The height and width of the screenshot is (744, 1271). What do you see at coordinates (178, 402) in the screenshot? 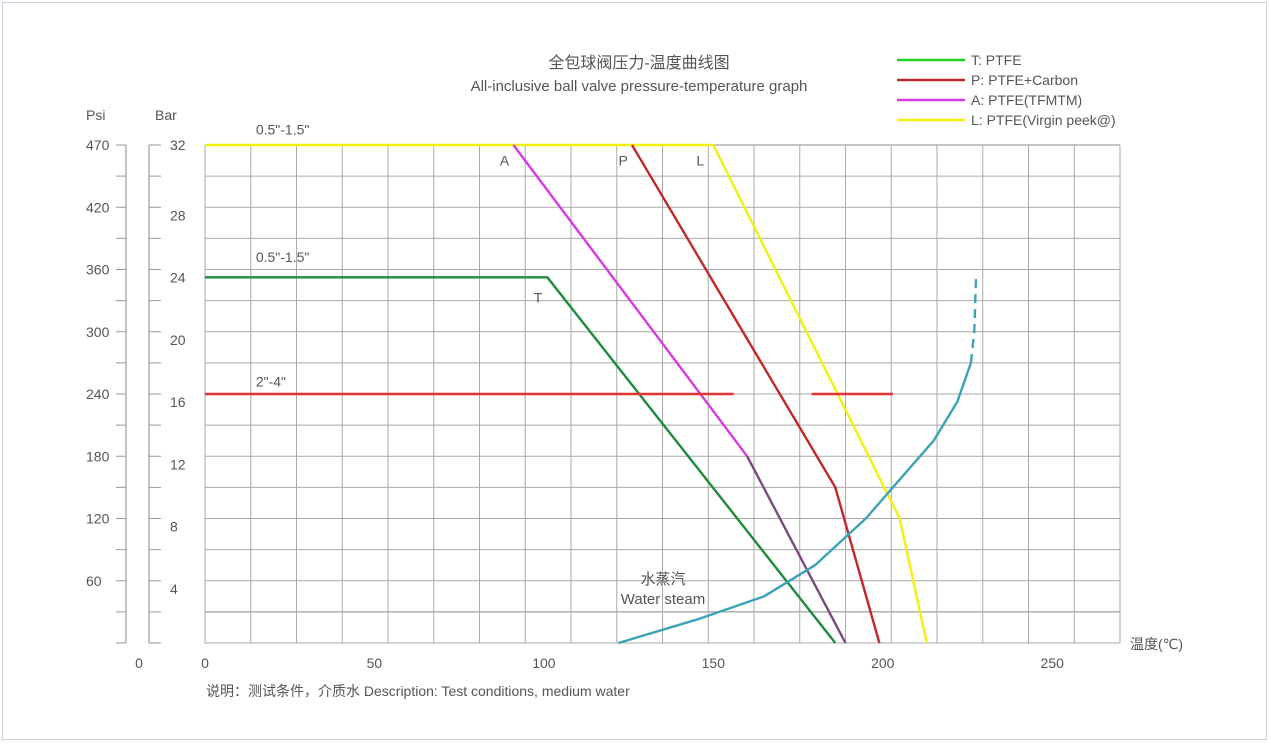
I see `bar-tick-label: 16` at bounding box center [178, 402].